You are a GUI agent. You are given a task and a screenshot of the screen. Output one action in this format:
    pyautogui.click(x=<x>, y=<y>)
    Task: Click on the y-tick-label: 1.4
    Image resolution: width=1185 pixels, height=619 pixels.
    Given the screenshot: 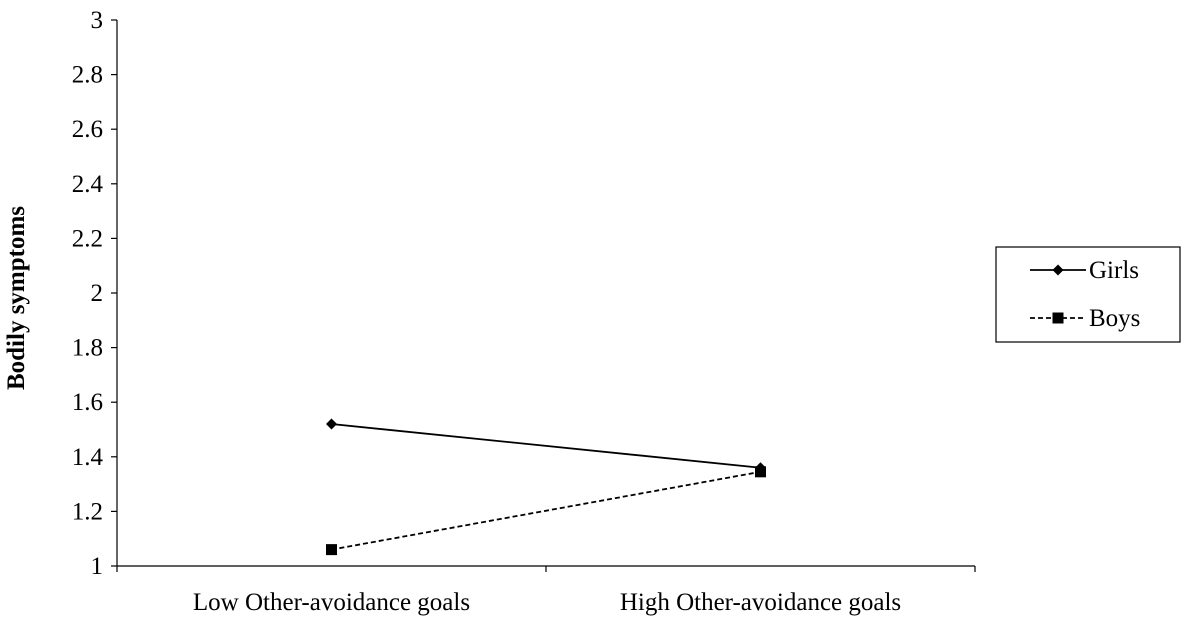 What is the action you would take?
    pyautogui.click(x=88, y=457)
    